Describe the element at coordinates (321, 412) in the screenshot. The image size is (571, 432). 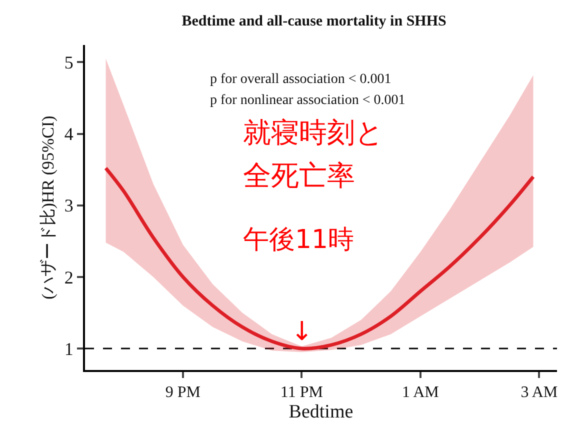
I see `x-axis-title: Bedtime` at that location.